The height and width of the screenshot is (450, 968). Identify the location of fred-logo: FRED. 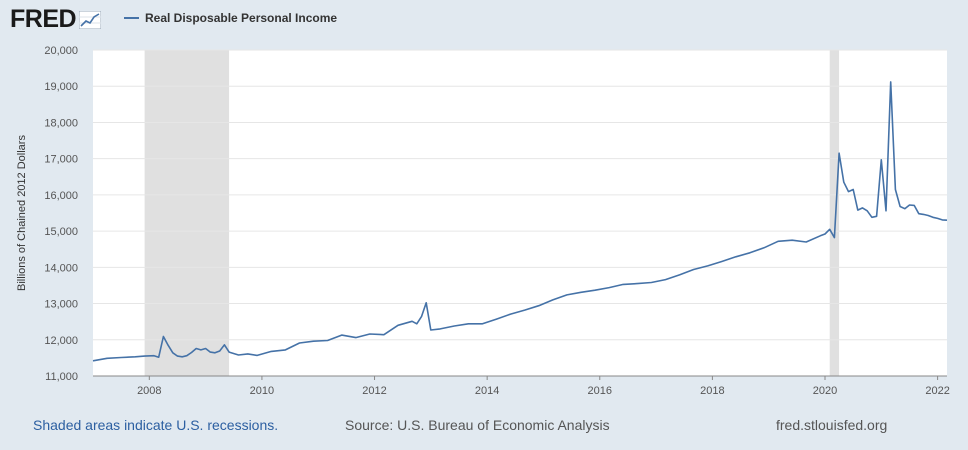
(56, 19).